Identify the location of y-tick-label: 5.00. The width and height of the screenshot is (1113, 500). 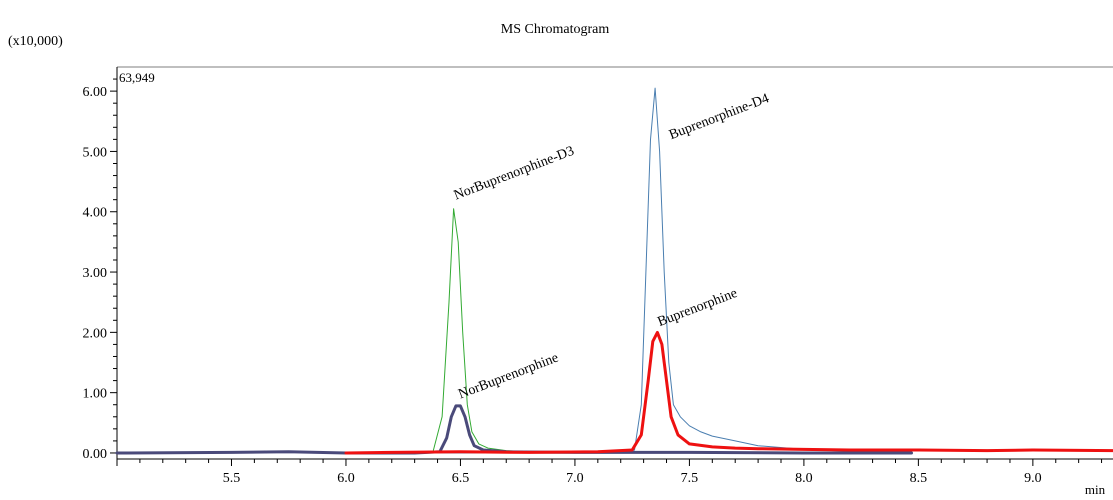
(95, 152).